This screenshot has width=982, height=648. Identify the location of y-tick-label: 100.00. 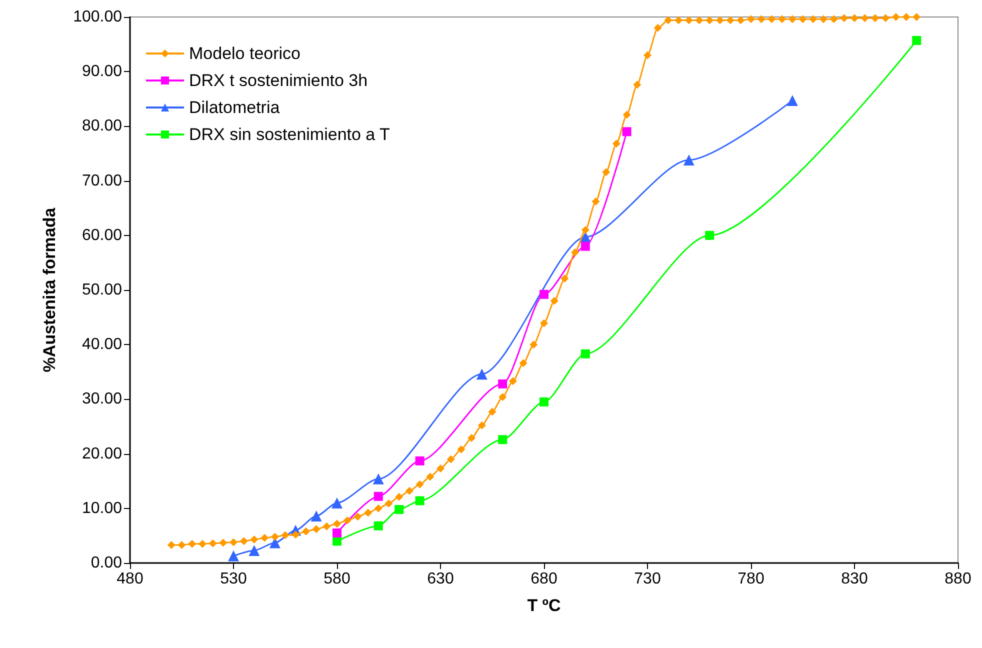
(97, 17).